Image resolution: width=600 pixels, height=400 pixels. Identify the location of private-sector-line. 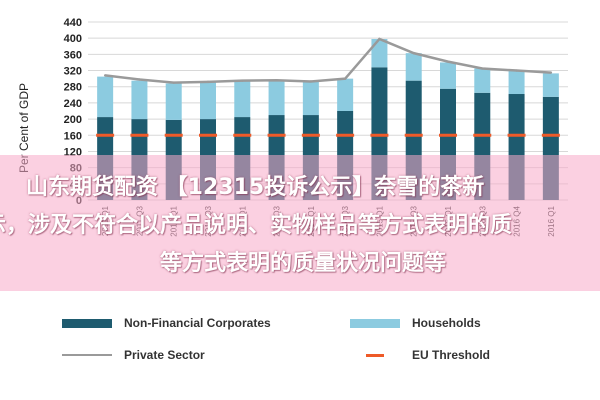
(327, 60).